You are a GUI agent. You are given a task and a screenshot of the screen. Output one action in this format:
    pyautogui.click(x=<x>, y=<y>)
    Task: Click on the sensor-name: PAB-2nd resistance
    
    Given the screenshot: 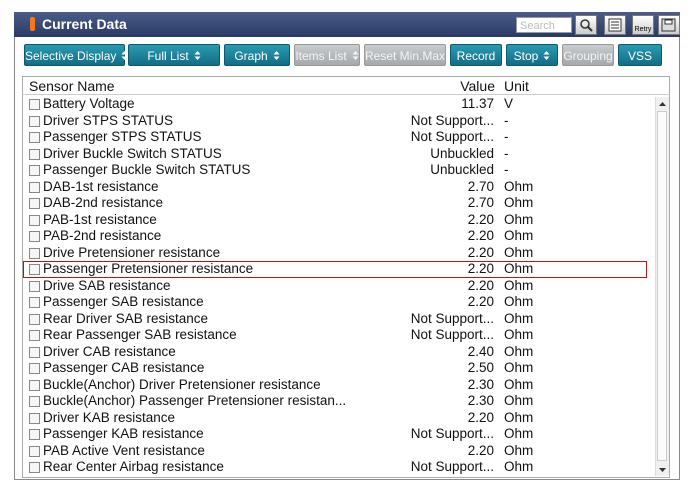 What is the action you would take?
    pyautogui.click(x=102, y=235)
    